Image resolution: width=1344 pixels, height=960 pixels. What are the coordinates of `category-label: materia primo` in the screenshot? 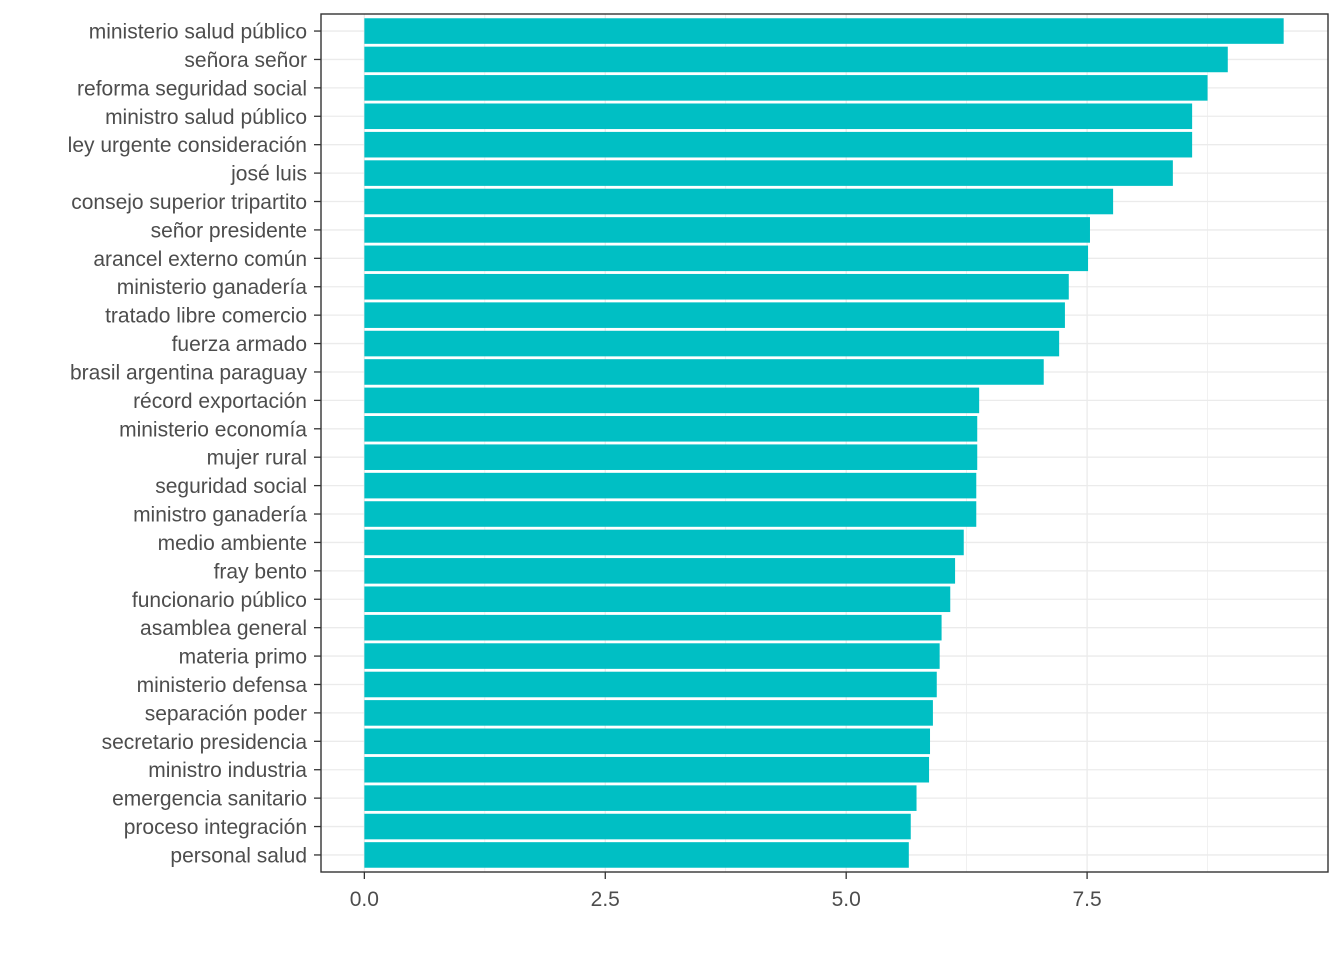 It's located at (243, 657).